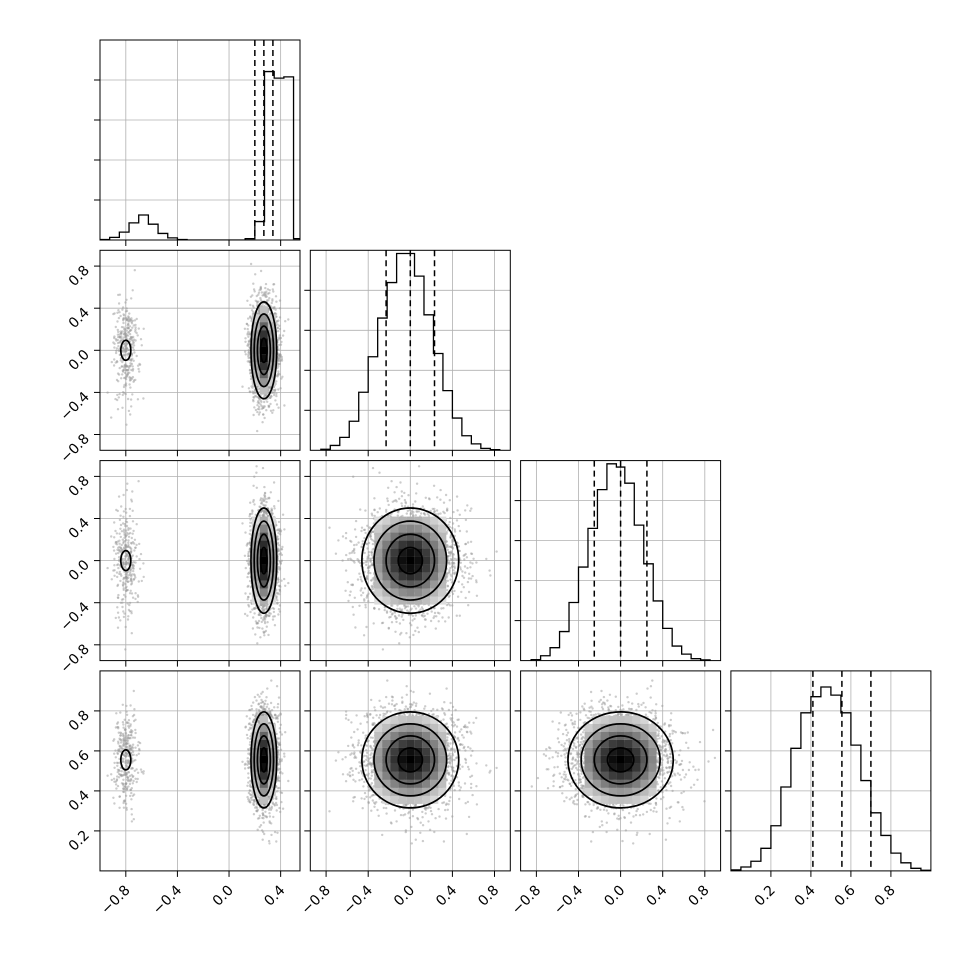  Describe the element at coordinates (125, 350) in the screenshot. I see `density-contour-secondary` at that location.